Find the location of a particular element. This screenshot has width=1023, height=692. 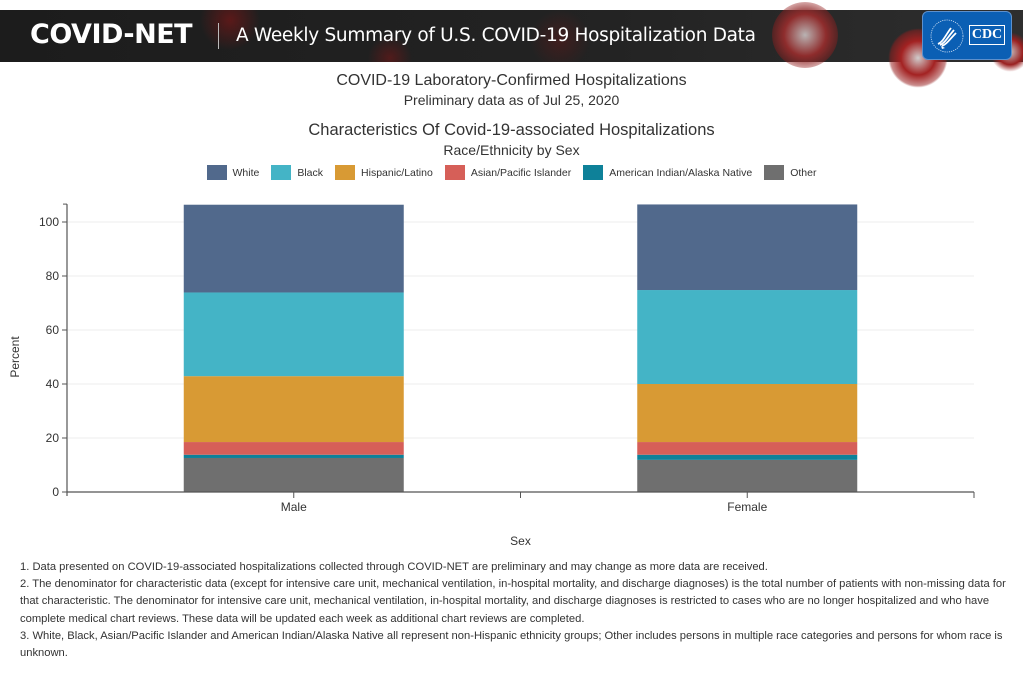

legend-label: Hispanic/Latino is located at coordinates (397, 172).